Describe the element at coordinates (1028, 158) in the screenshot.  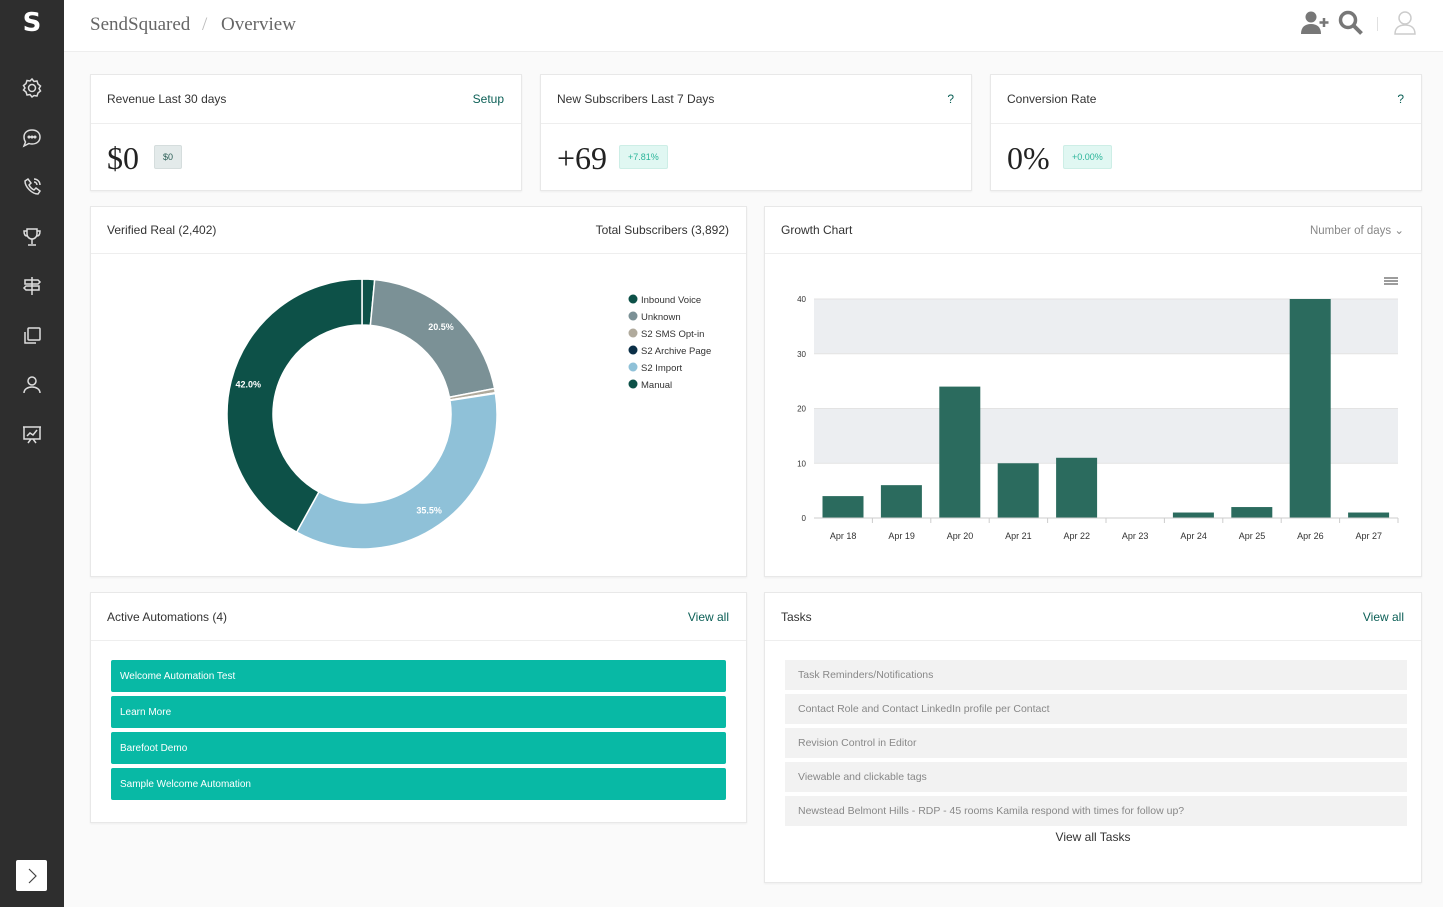
I see `stat-value: 0%` at that location.